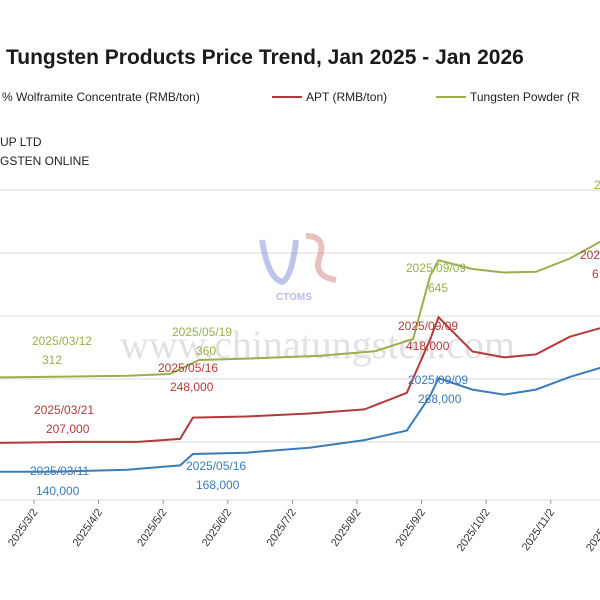 The width and height of the screenshot is (600, 600). Describe the element at coordinates (321, 258) in the screenshot. I see `logo-right-stroke` at that location.